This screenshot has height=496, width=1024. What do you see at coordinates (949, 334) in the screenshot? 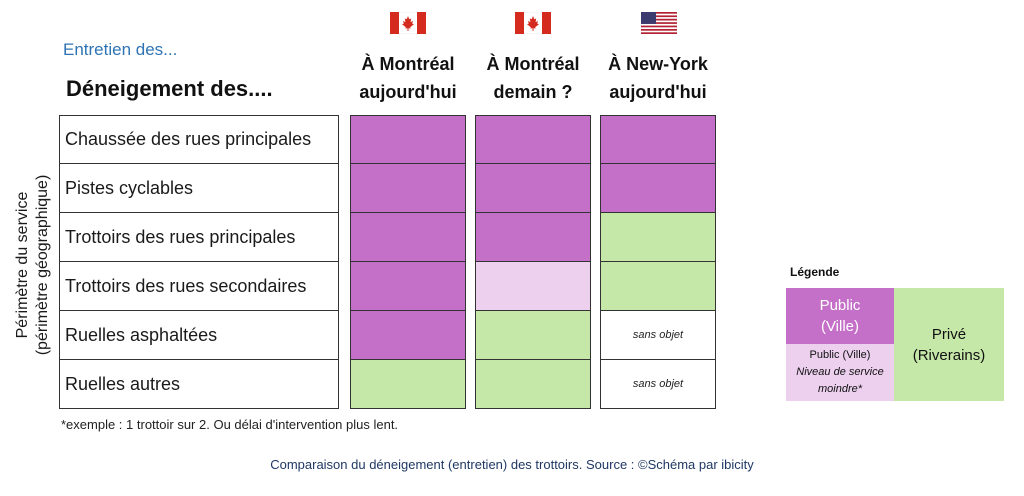
I see `legend-private-line1: Privé` at bounding box center [949, 334].